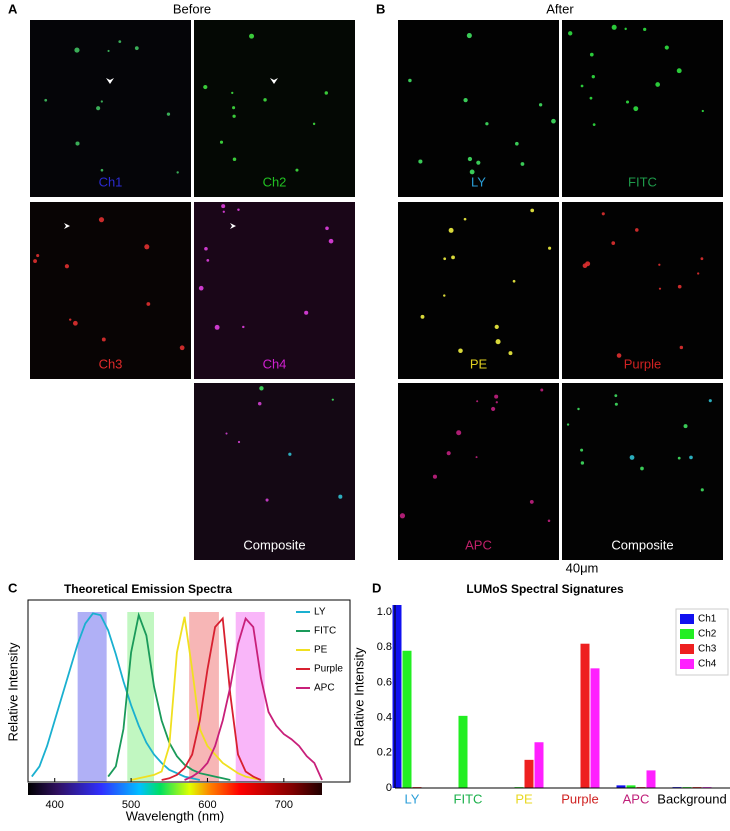 The height and width of the screenshot is (831, 730). I want to click on plot-frame, so click(189, 691).